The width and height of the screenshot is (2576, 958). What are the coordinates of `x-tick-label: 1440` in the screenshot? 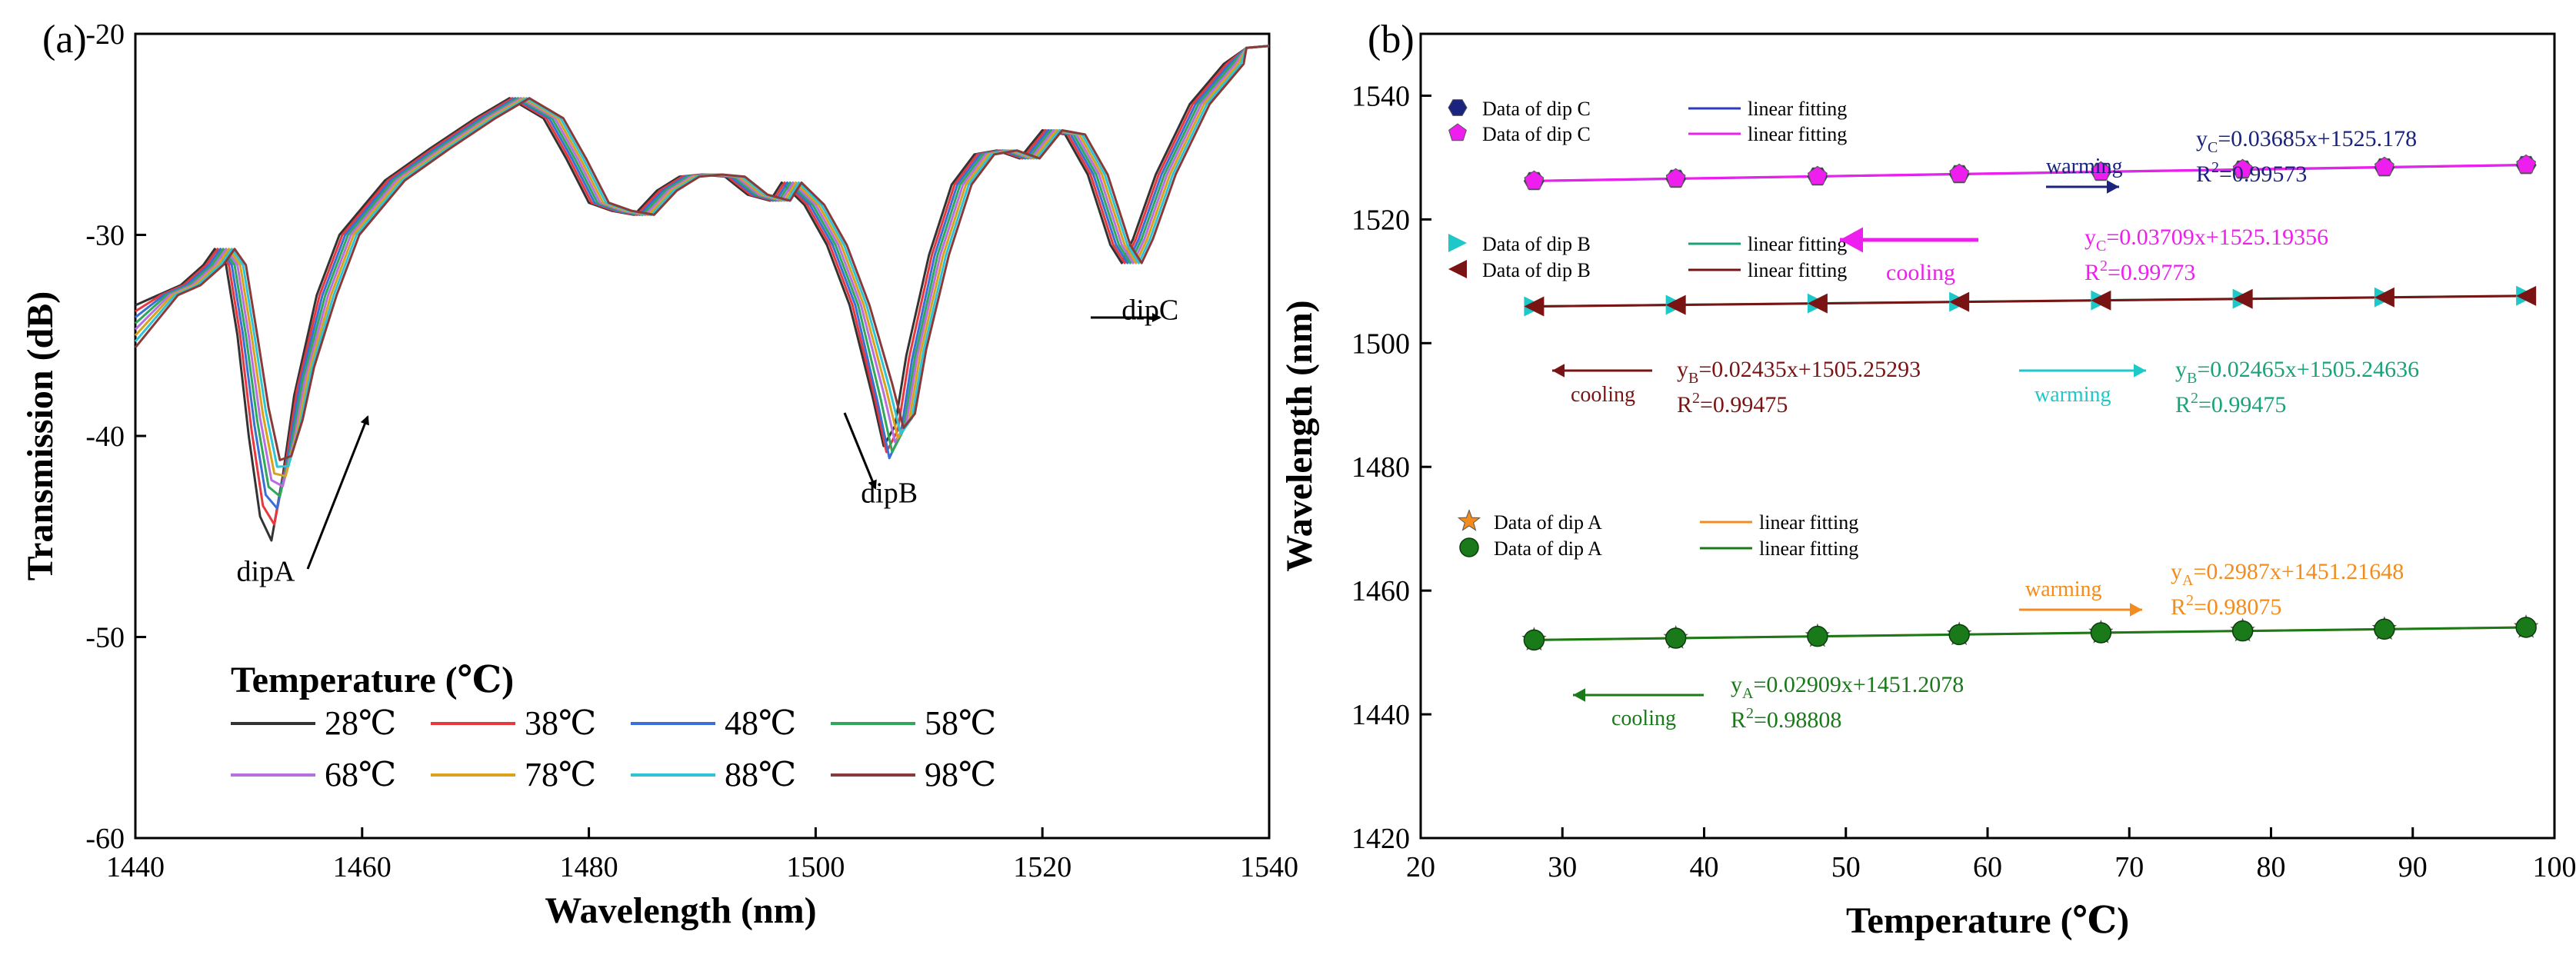 It's located at (135, 867).